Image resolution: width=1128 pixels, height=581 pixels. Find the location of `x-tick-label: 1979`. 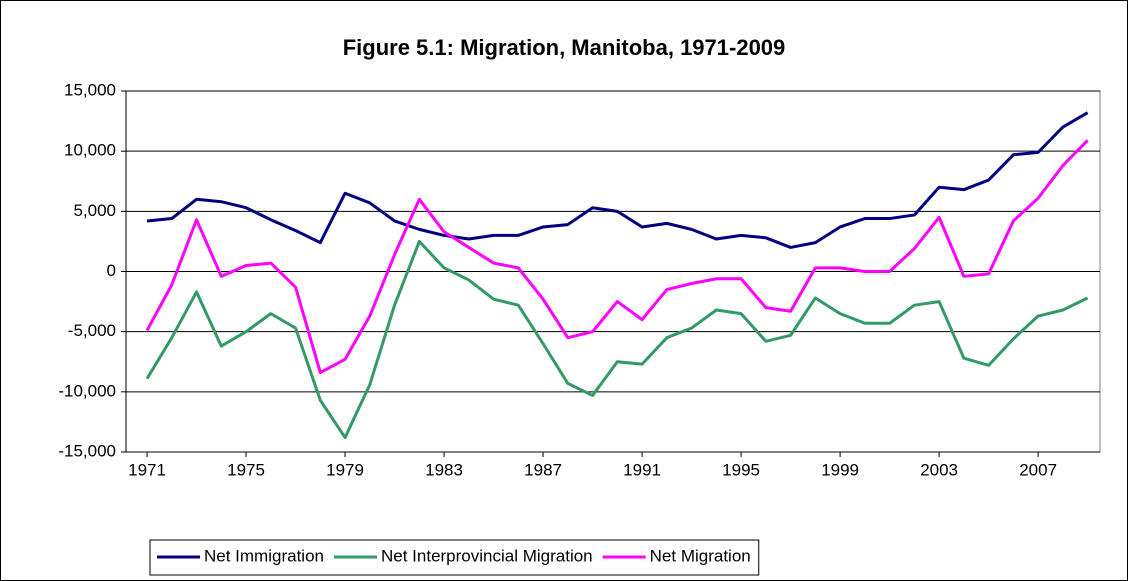

x-tick-label: 1979 is located at coordinates (345, 469).